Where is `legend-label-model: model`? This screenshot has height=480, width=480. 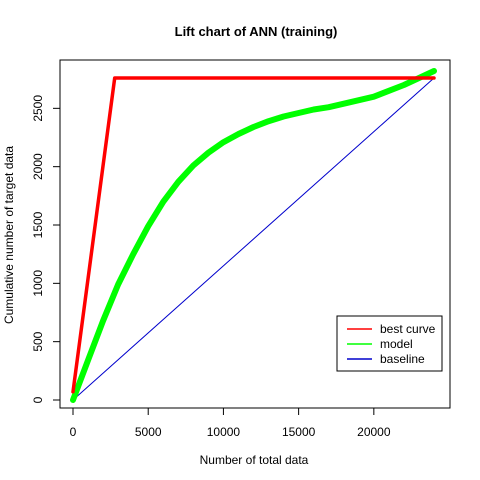
legend-label-model: model is located at coordinates (396, 344).